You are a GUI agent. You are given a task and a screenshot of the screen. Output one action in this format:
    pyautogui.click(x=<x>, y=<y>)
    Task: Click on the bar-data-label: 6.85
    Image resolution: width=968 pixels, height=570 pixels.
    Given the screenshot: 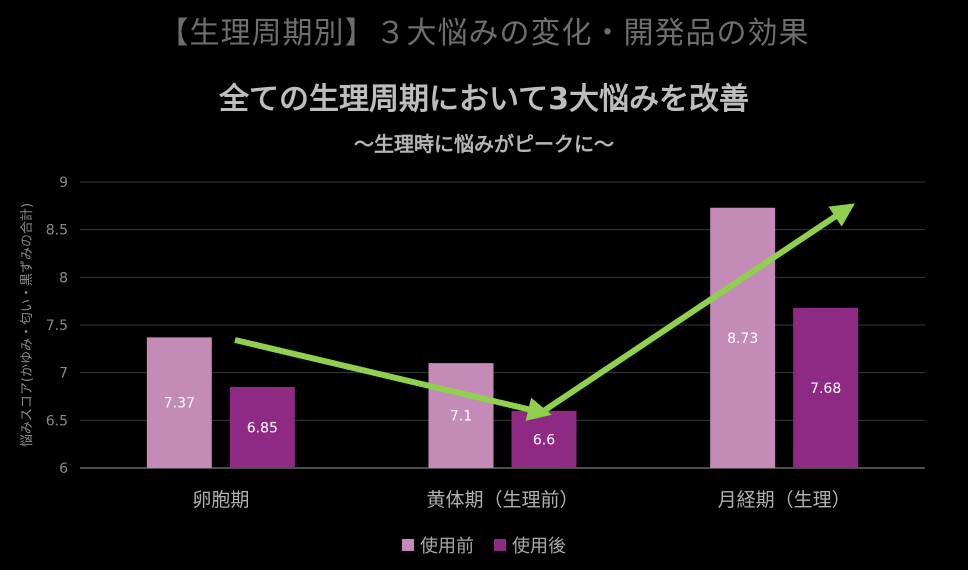 What is the action you would take?
    pyautogui.click(x=262, y=428)
    